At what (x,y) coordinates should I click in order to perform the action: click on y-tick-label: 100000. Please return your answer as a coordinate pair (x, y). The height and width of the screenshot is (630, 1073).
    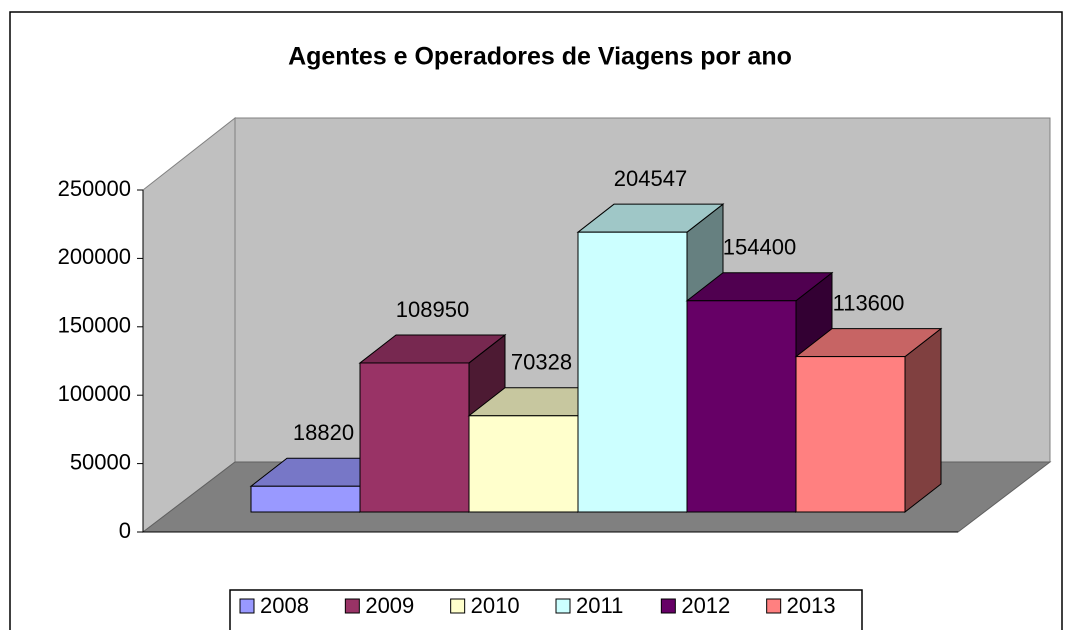
    Looking at the image, I should click on (94, 393).